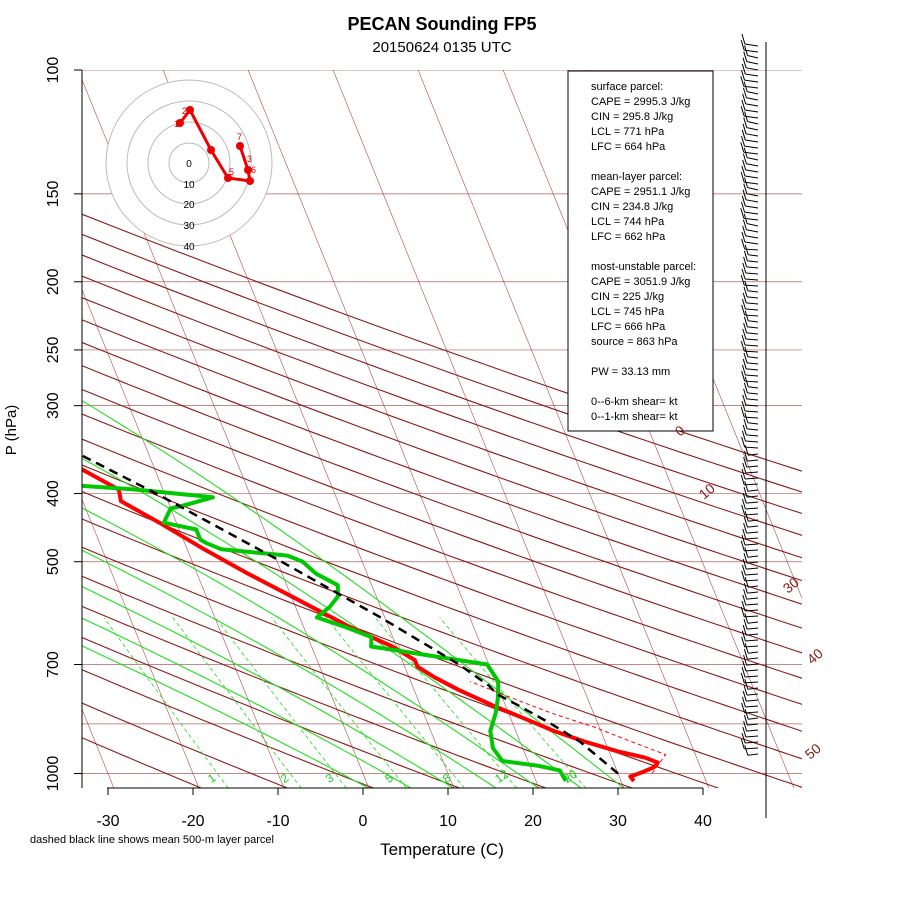  Describe the element at coordinates (632, 117) in the screenshot. I see `surface-cin: CIN = 295.8 J/kg` at that location.